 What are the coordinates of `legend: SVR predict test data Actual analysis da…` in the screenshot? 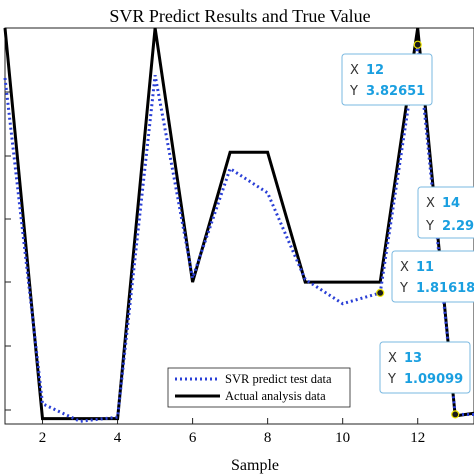 It's located at (259, 387).